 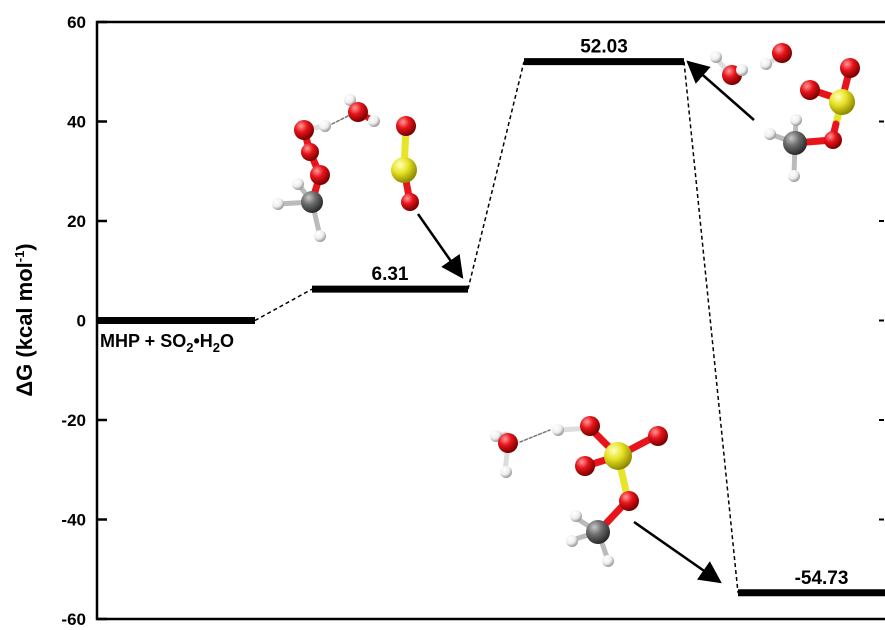 What do you see at coordinates (24, 319) in the screenshot?
I see `y-axis-title: ΔG (kcal mol-1)` at bounding box center [24, 319].